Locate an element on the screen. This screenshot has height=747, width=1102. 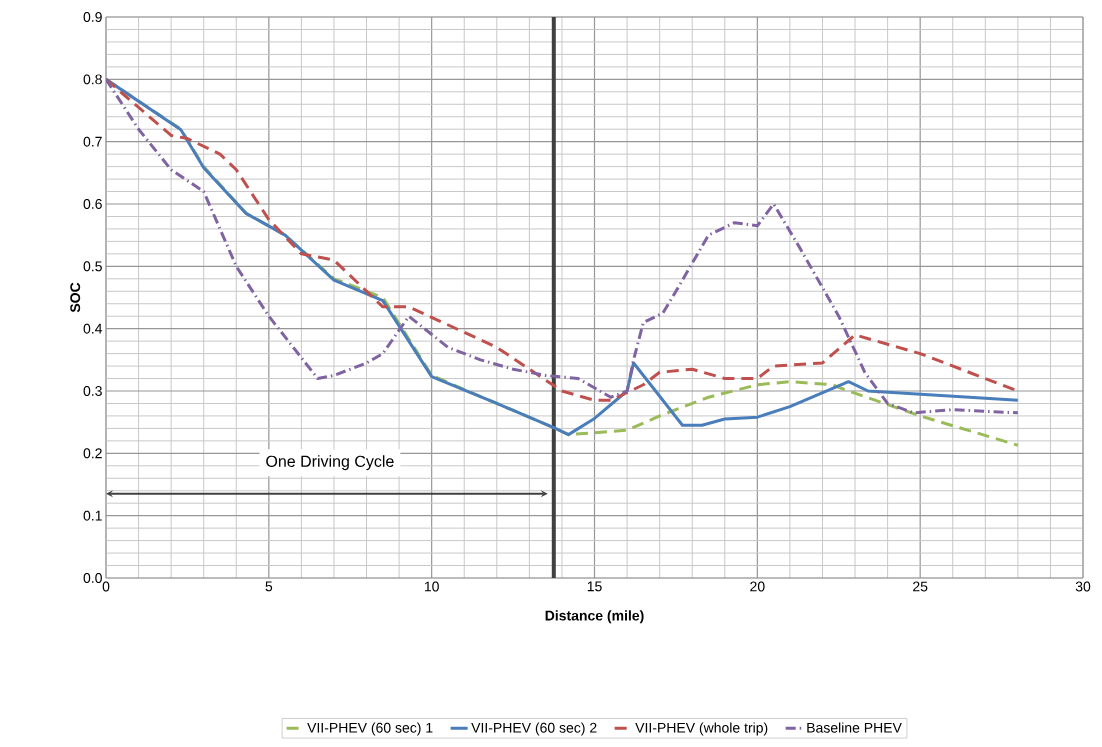
x-tick-label: 20 is located at coordinates (757, 586).